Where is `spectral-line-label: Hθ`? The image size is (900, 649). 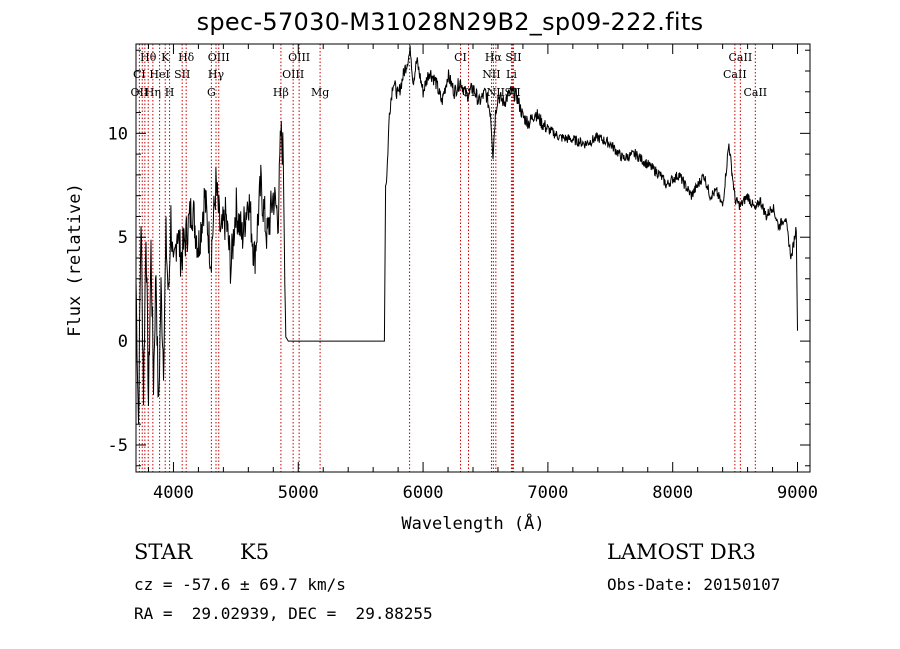
spectral-line-label: Hθ is located at coordinates (148, 57).